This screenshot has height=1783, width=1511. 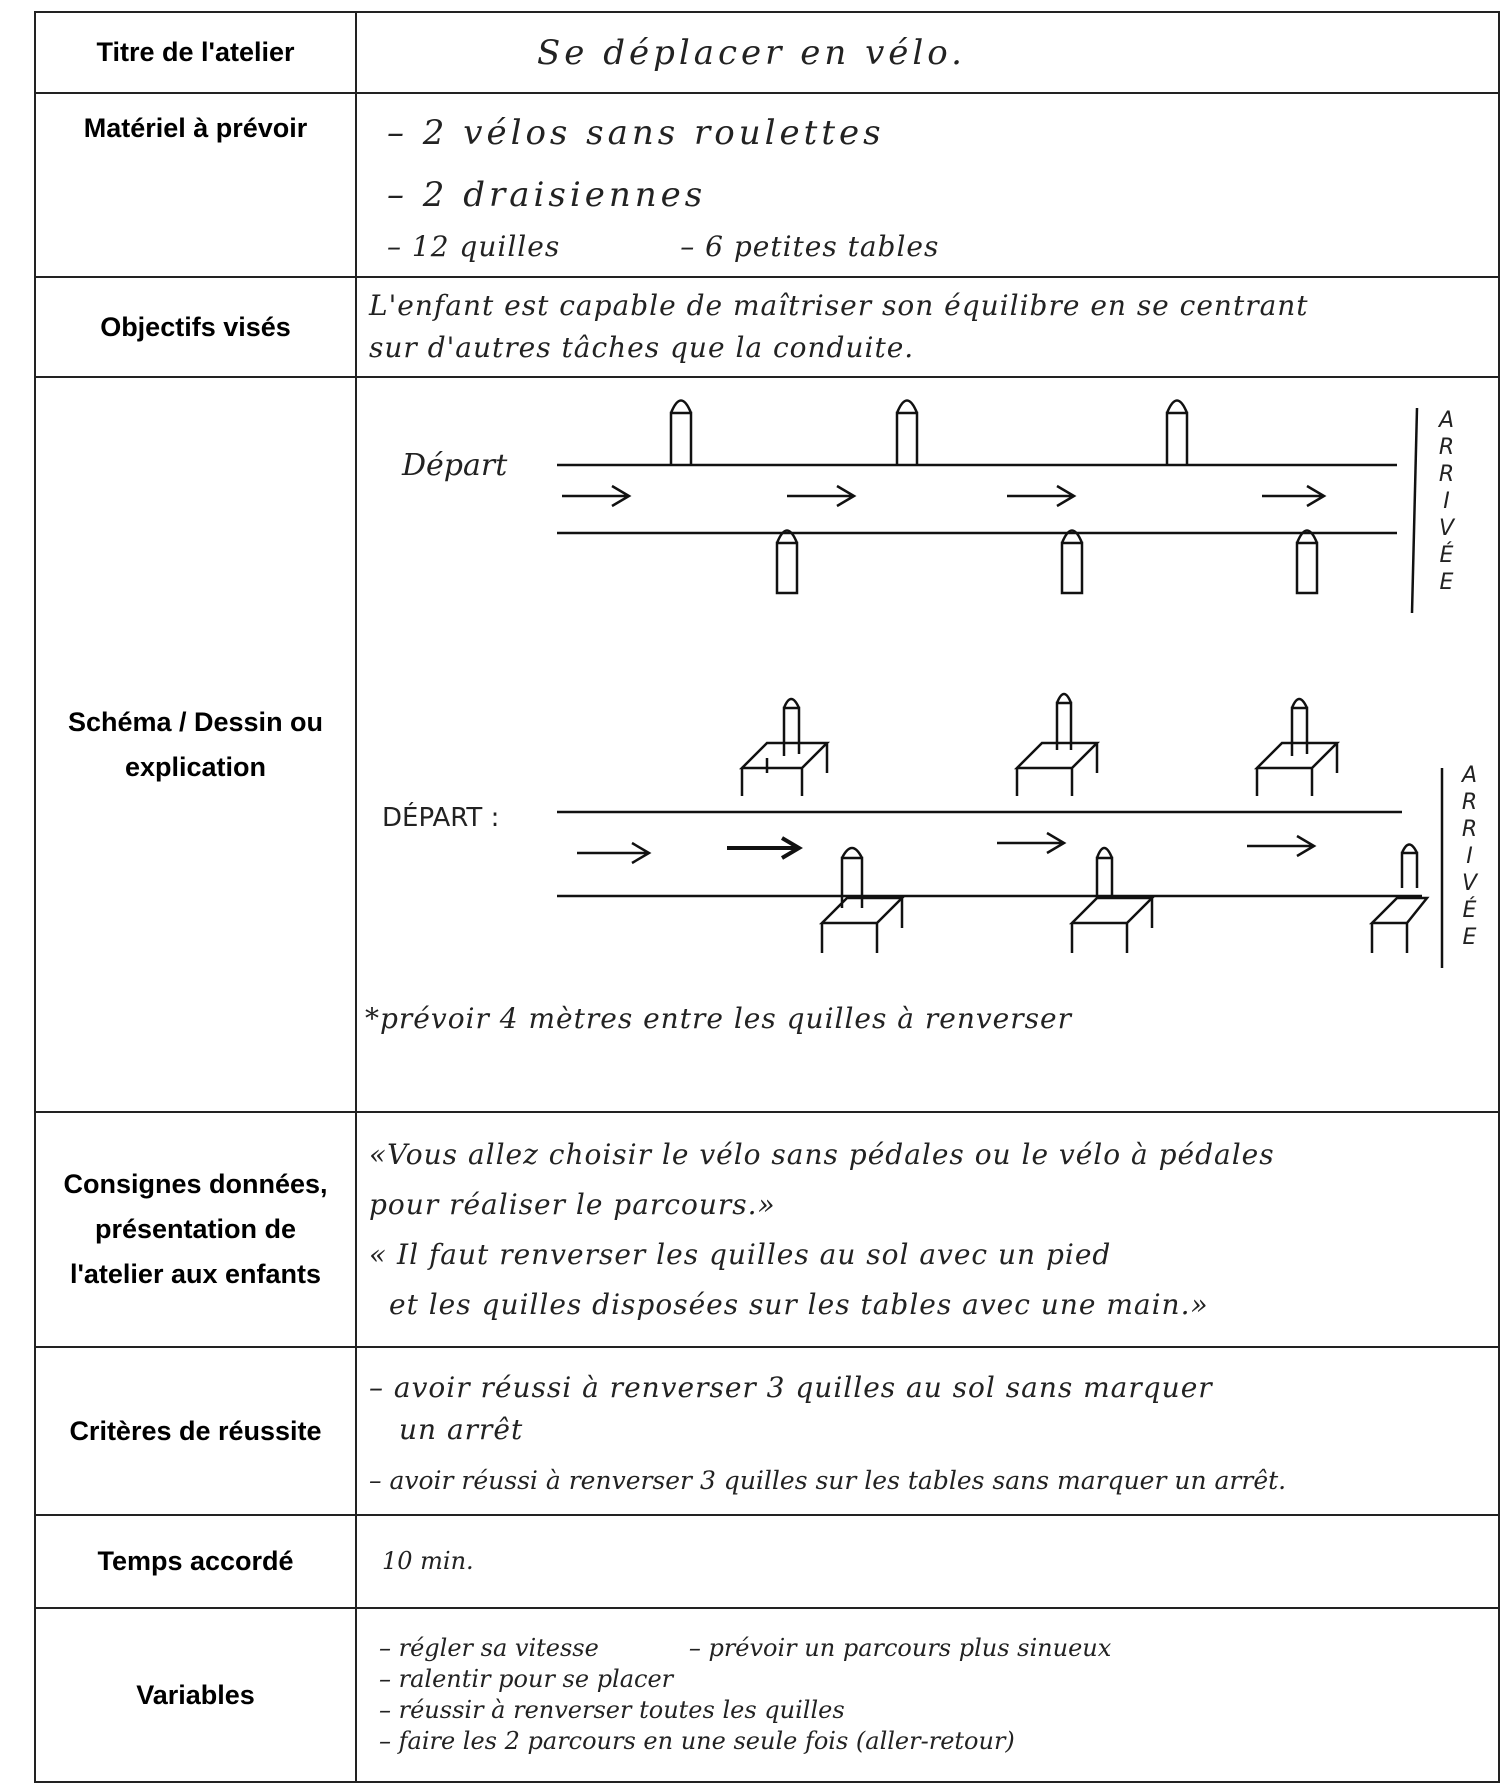 What do you see at coordinates (900, 1648) in the screenshot?
I see `text-line: – prévoir un parcours plus sinueux` at bounding box center [900, 1648].